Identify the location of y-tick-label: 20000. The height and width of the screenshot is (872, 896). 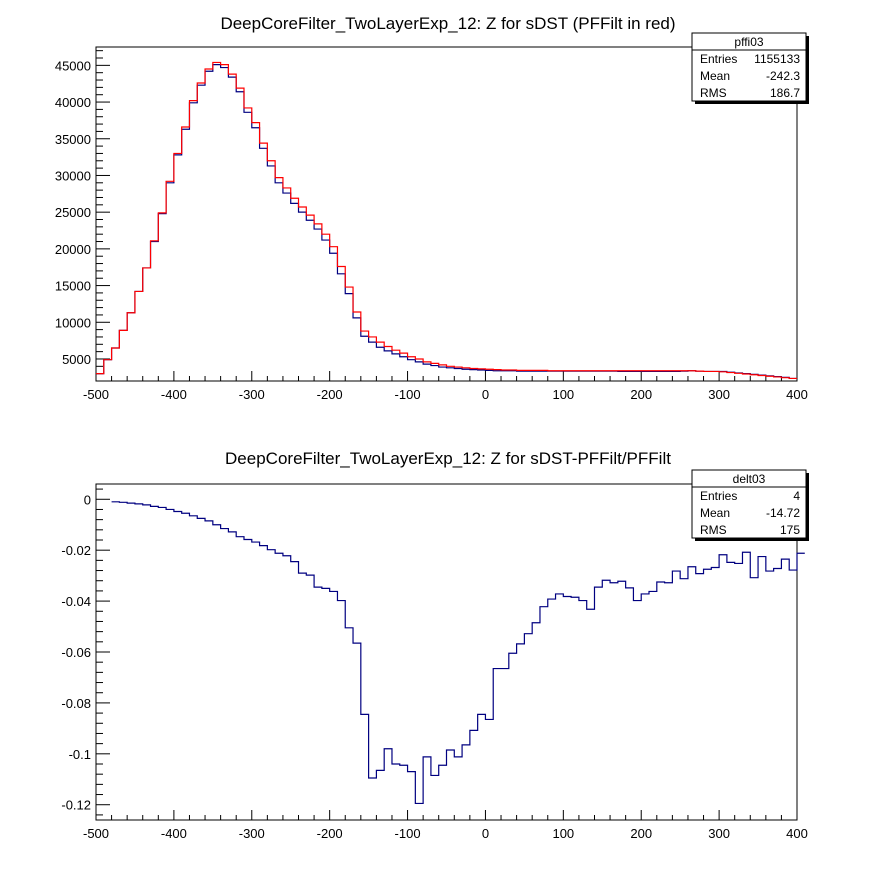
(73, 249).